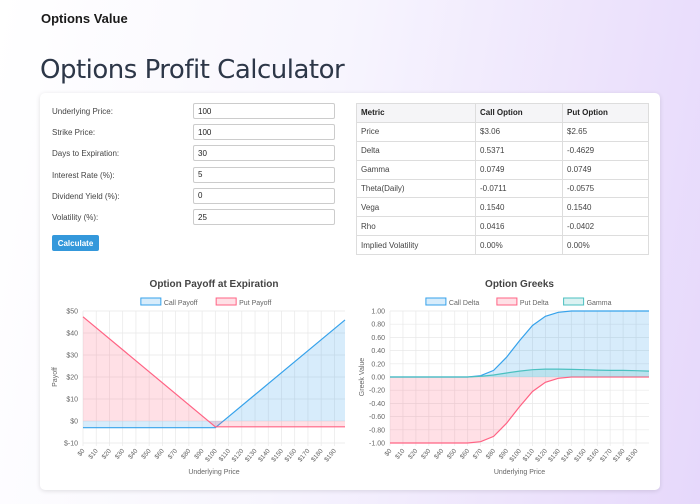  What do you see at coordinates (605, 188) in the screenshot?
I see `table-cell: -0.0575` at bounding box center [605, 188].